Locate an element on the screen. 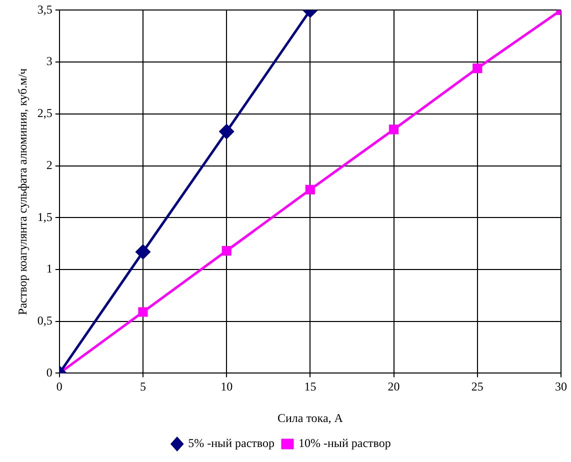 The image size is (571, 462). y-tick-label: 0,5 is located at coordinates (44, 321).